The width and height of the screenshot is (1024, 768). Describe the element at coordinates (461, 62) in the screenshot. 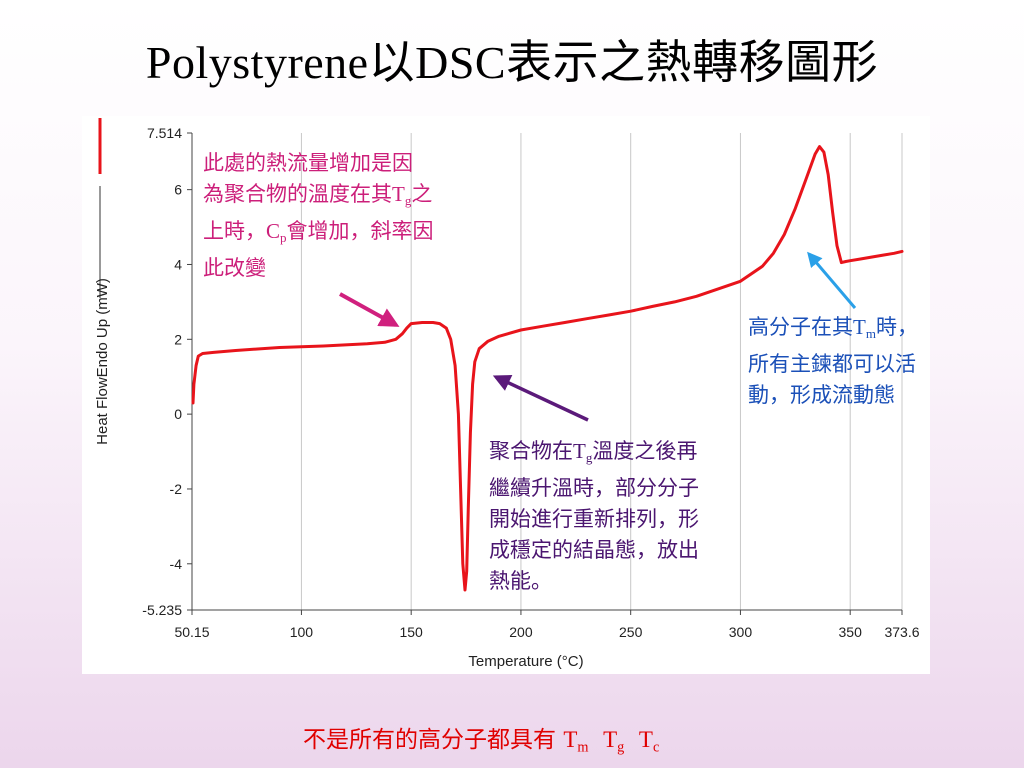

I see `title-latin-part-2: DSC` at that location.